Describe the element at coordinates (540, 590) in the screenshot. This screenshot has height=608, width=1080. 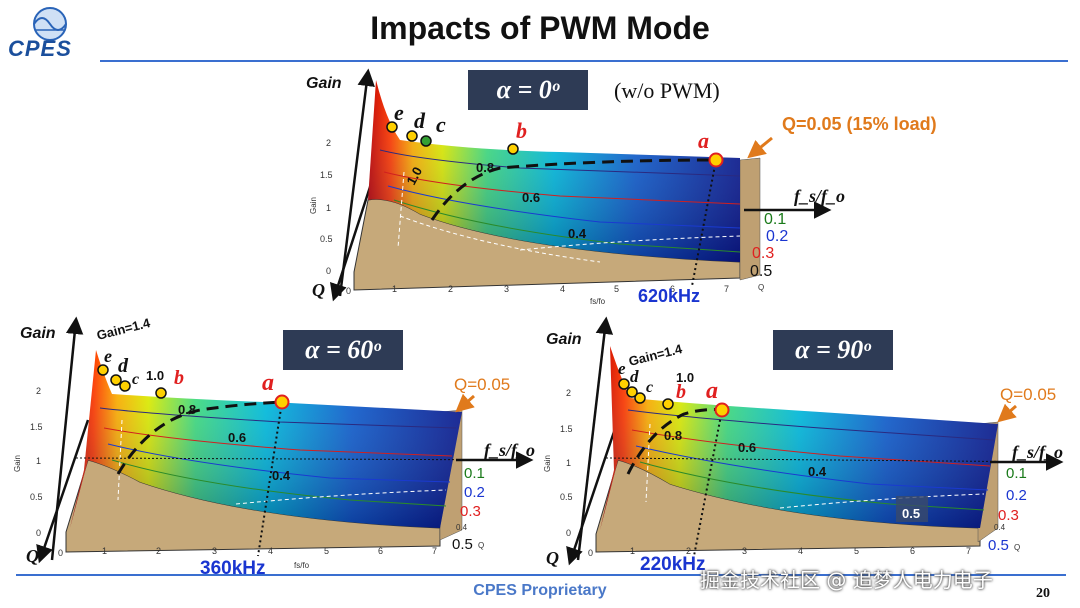
I see `footer-text: CPES Proprietary` at that location.